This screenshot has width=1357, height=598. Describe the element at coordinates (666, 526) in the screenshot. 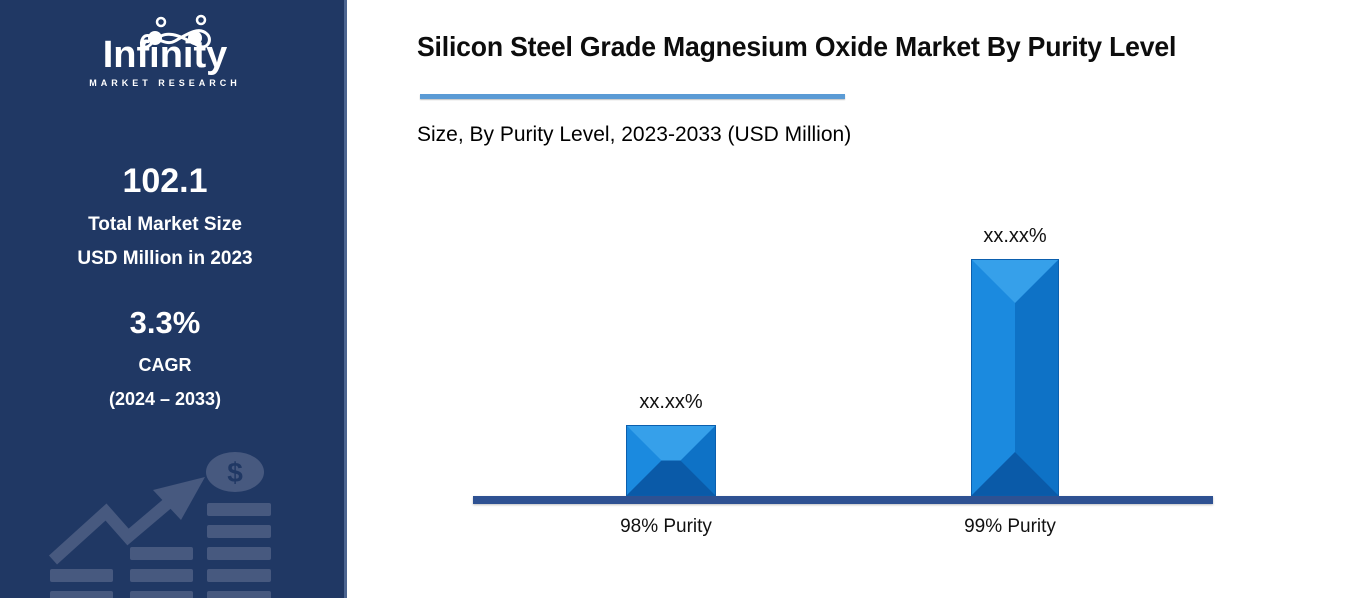

I see `category-label-98-purity: 98% Purity` at that location.